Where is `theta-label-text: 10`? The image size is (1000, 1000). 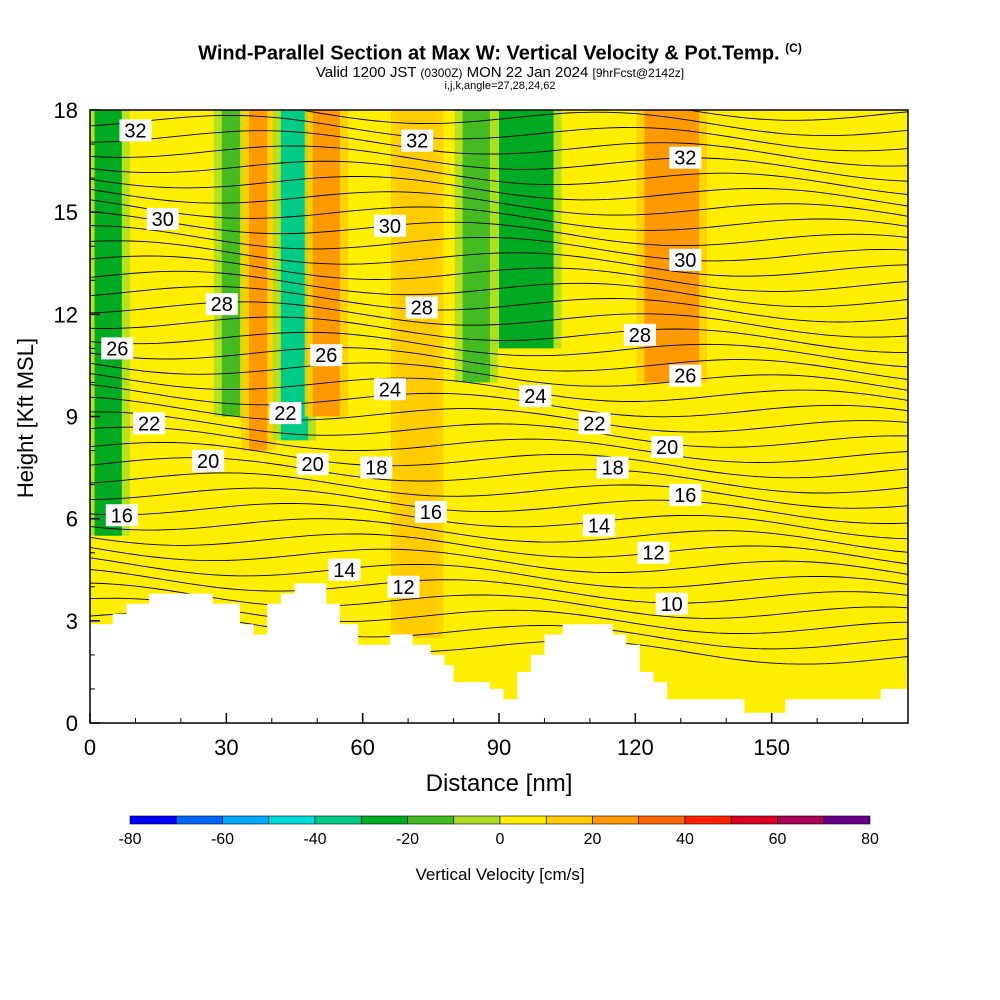 theta-label-text: 10 is located at coordinates (672, 605).